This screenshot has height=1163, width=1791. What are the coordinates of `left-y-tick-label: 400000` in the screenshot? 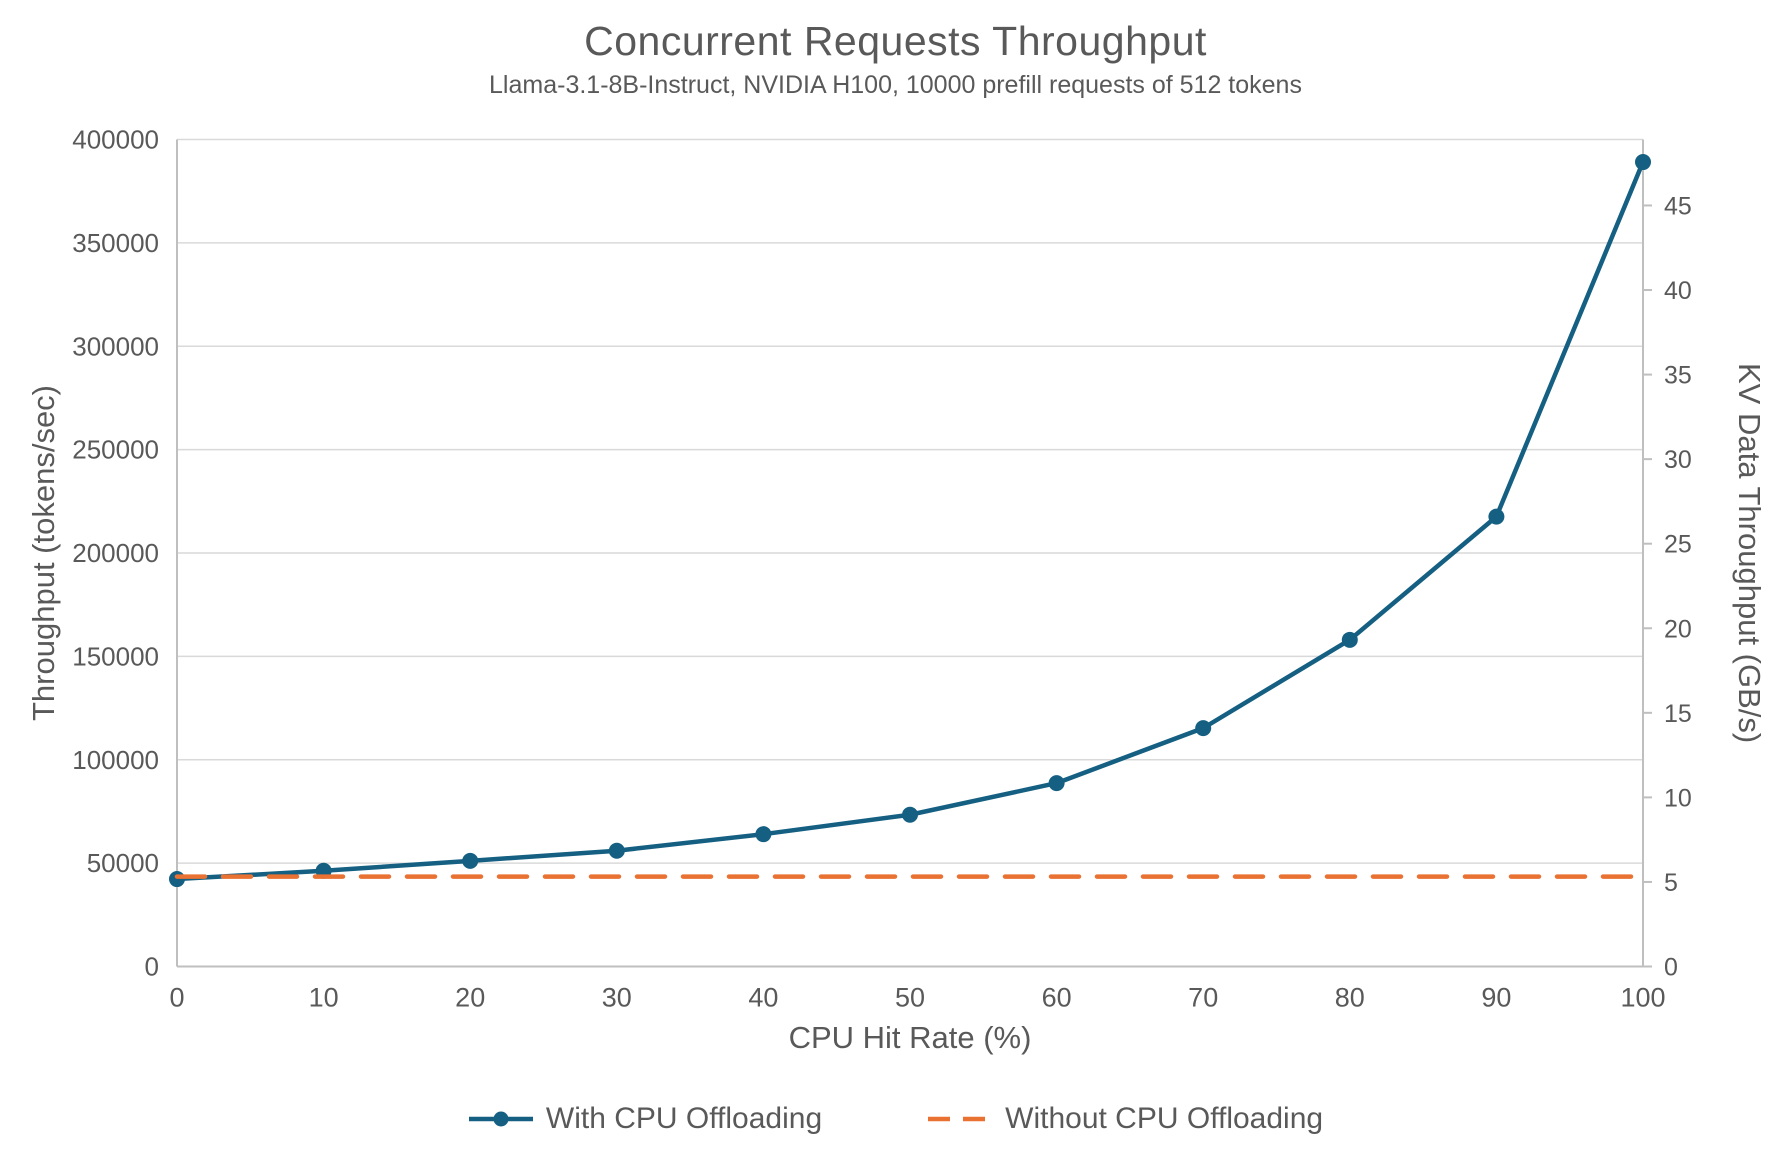 It's located at (115, 140).